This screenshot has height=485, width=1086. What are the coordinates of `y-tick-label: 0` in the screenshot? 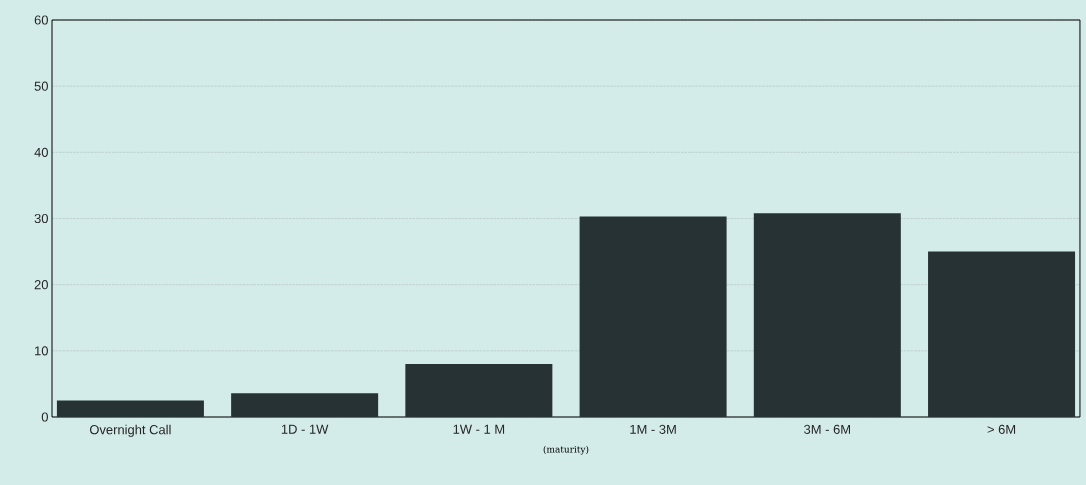 It's located at (44, 417).